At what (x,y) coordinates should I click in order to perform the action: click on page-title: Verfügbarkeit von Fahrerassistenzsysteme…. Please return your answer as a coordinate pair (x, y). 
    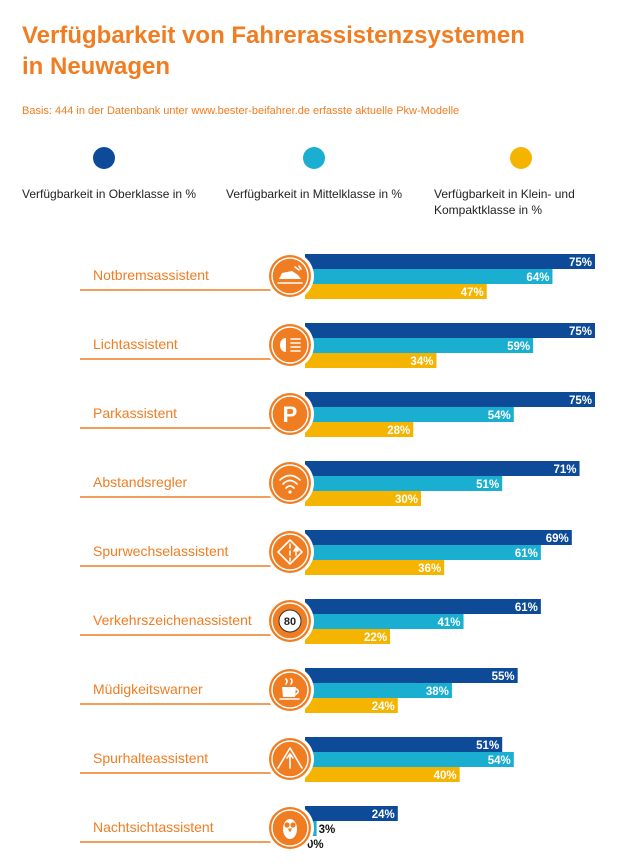
    Looking at the image, I should click on (312, 51).